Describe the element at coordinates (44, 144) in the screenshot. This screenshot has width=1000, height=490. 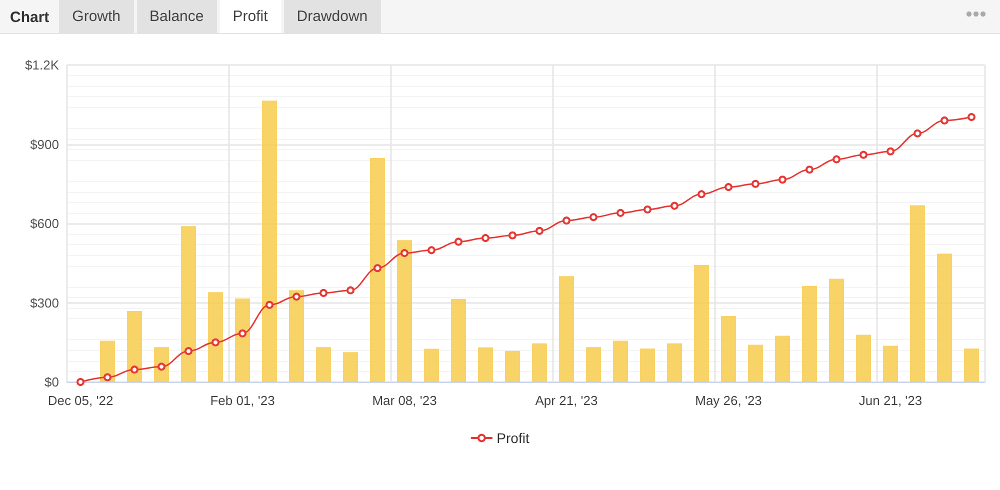
I see `y-tick-label: $900` at that location.